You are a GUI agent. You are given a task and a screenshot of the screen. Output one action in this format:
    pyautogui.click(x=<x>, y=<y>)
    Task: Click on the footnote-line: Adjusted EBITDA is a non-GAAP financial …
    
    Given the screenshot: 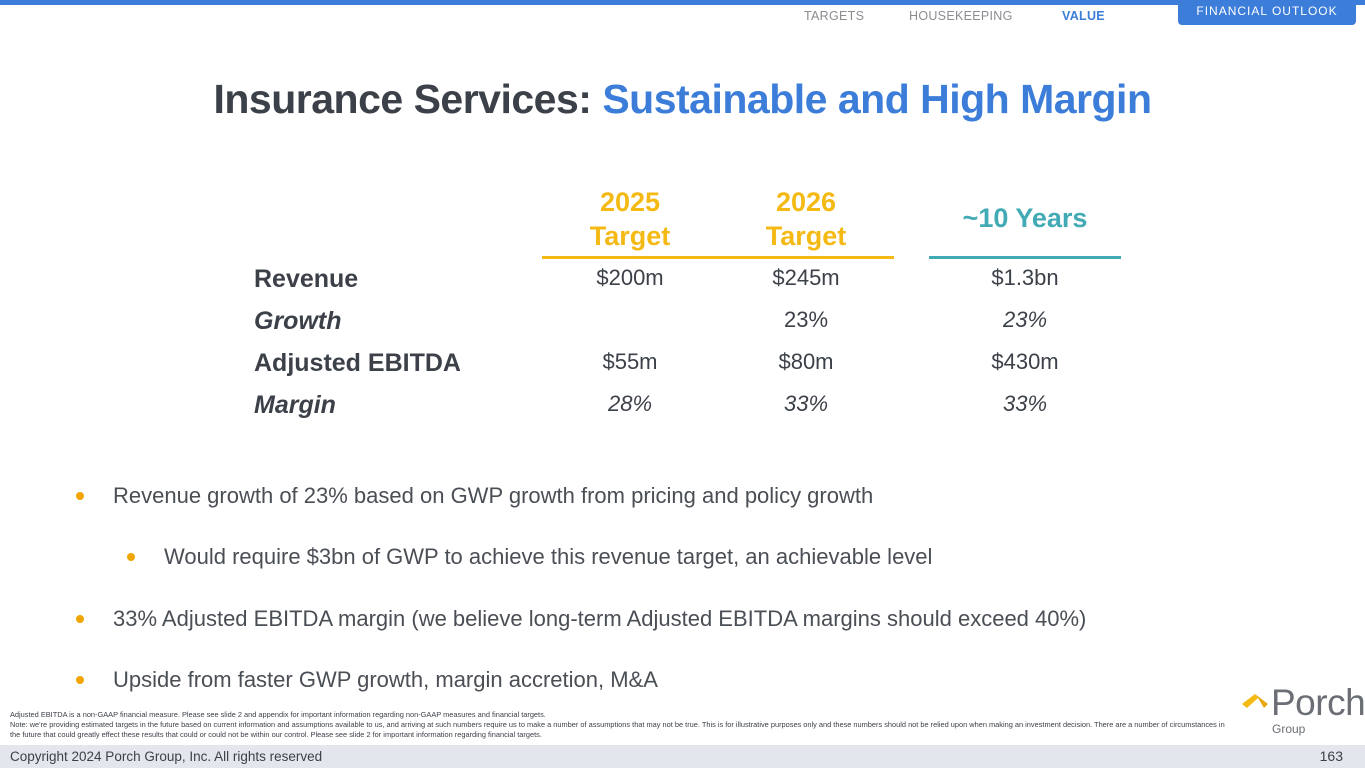 What is the action you would take?
    pyautogui.click(x=278, y=714)
    